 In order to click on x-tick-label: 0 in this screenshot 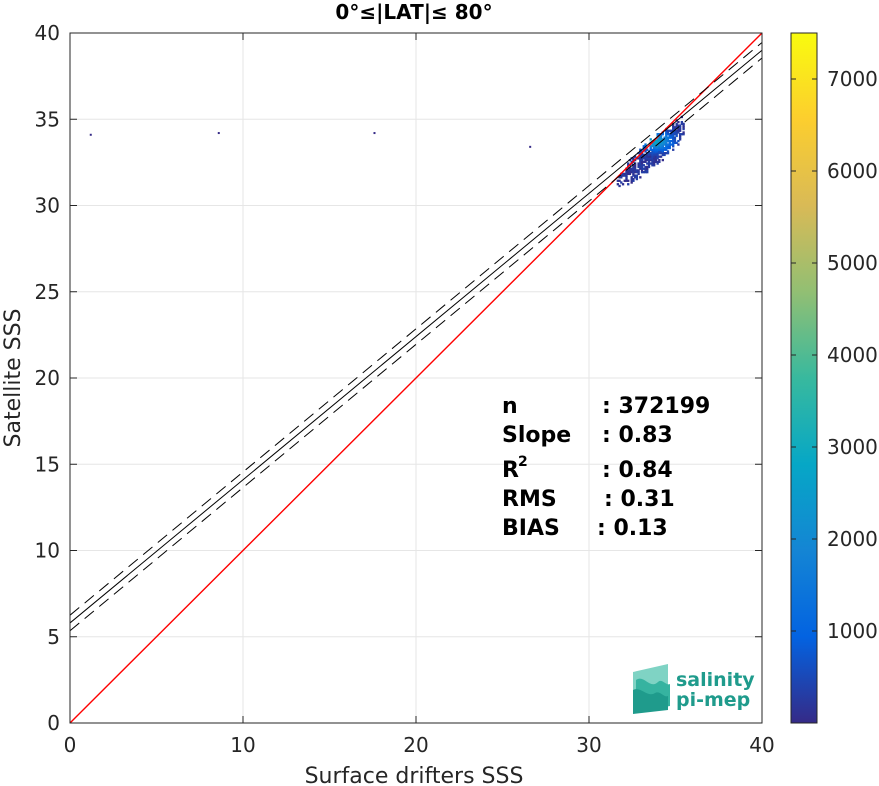, I will do `click(70, 745)`.